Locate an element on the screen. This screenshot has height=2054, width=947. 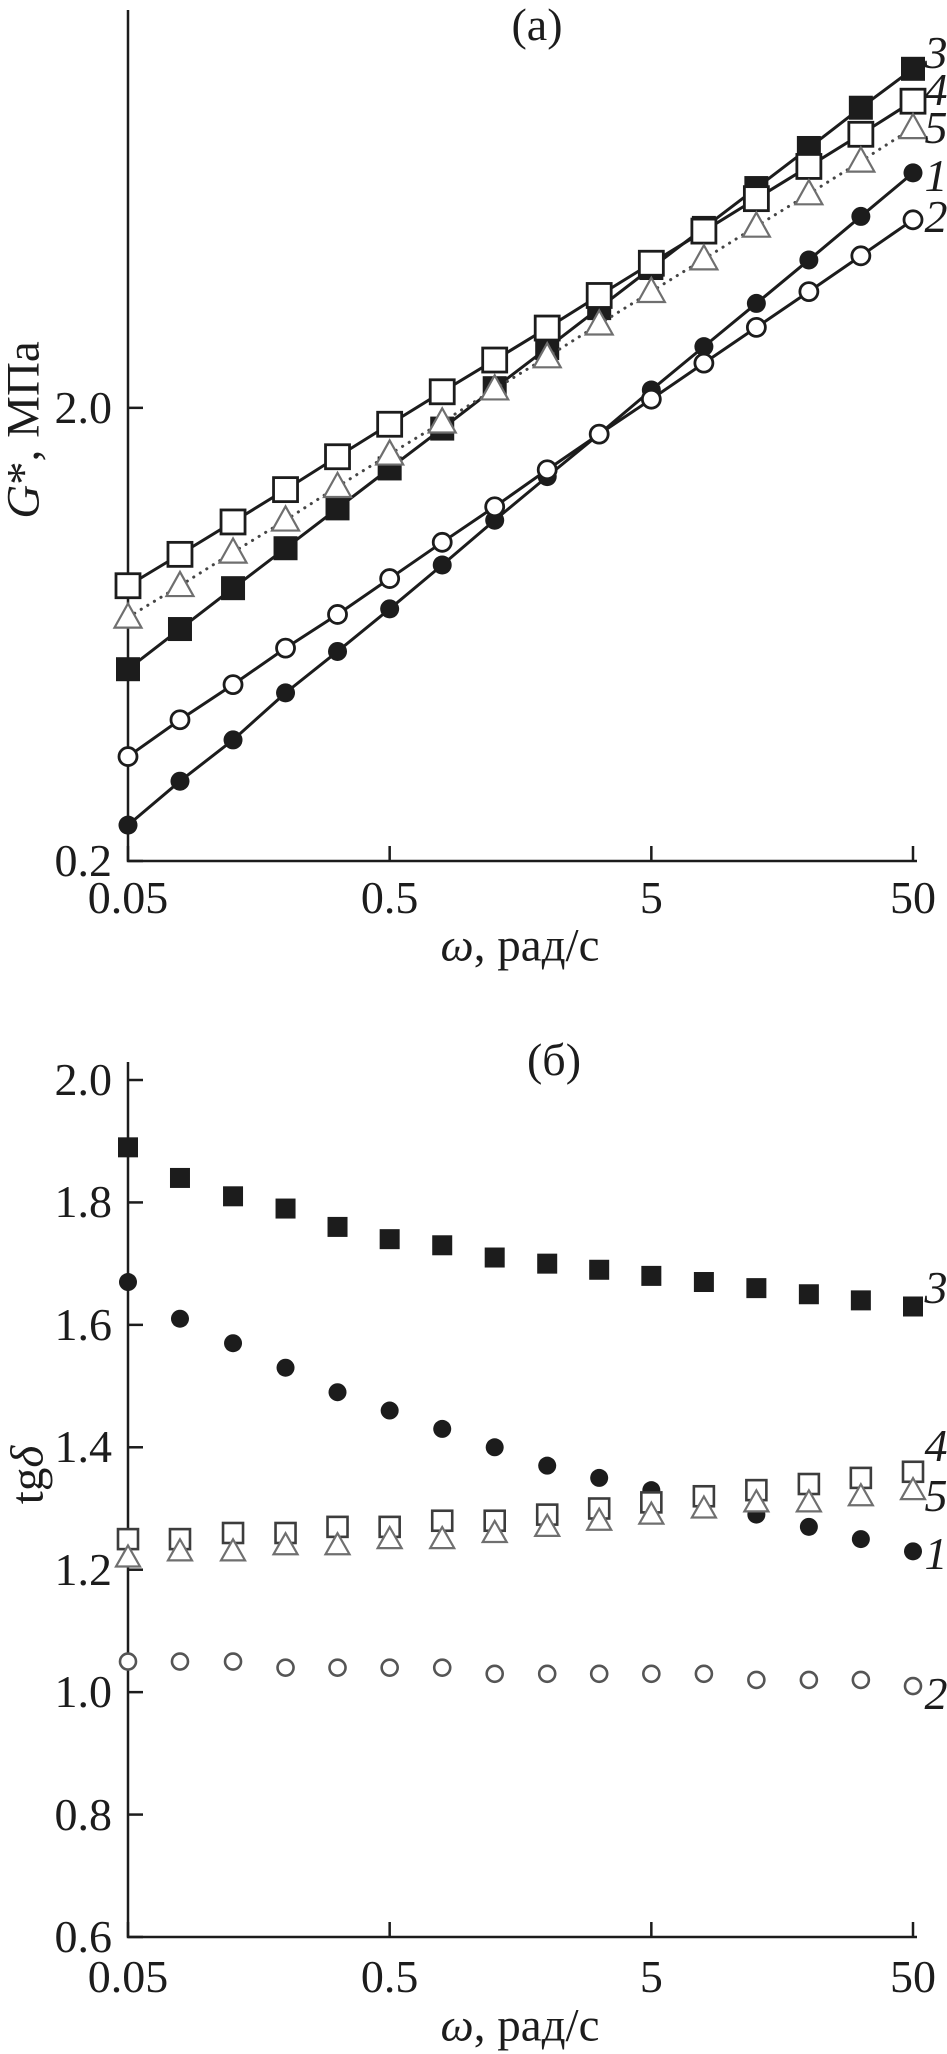
chart-b-ylabel-pre: tg is located at coordinates (27, 1486).